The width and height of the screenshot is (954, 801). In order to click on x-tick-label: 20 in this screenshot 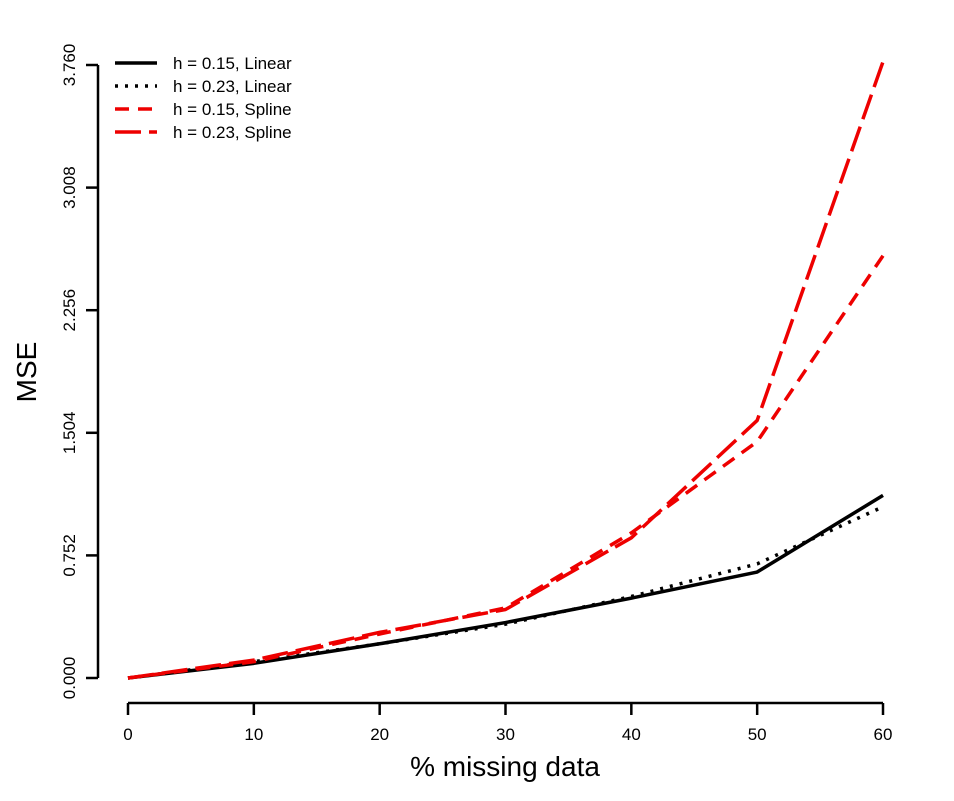, I will do `click(379, 734)`.